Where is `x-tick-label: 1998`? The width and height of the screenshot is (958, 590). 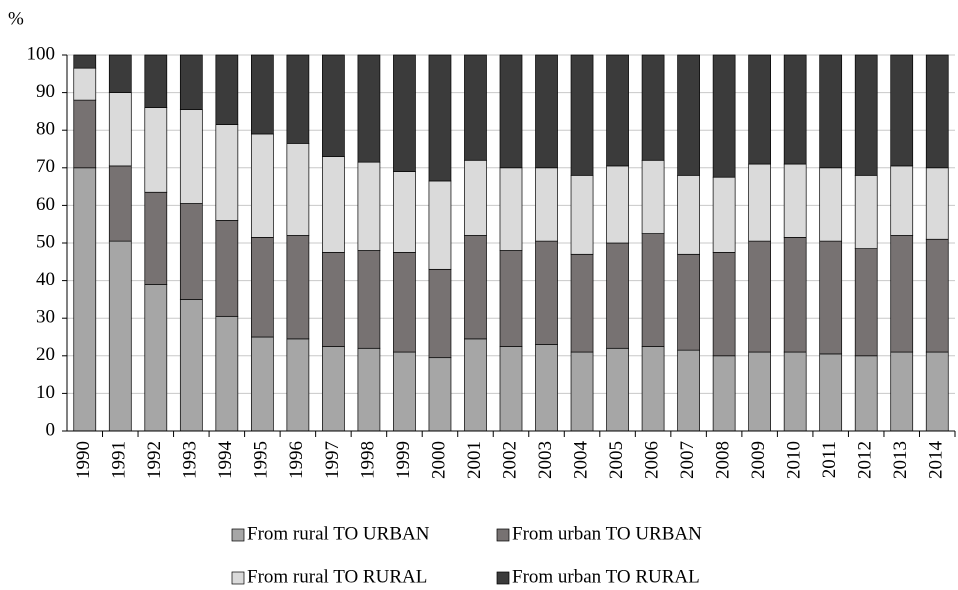
x-tick-label: 1998 is located at coordinates (367, 460).